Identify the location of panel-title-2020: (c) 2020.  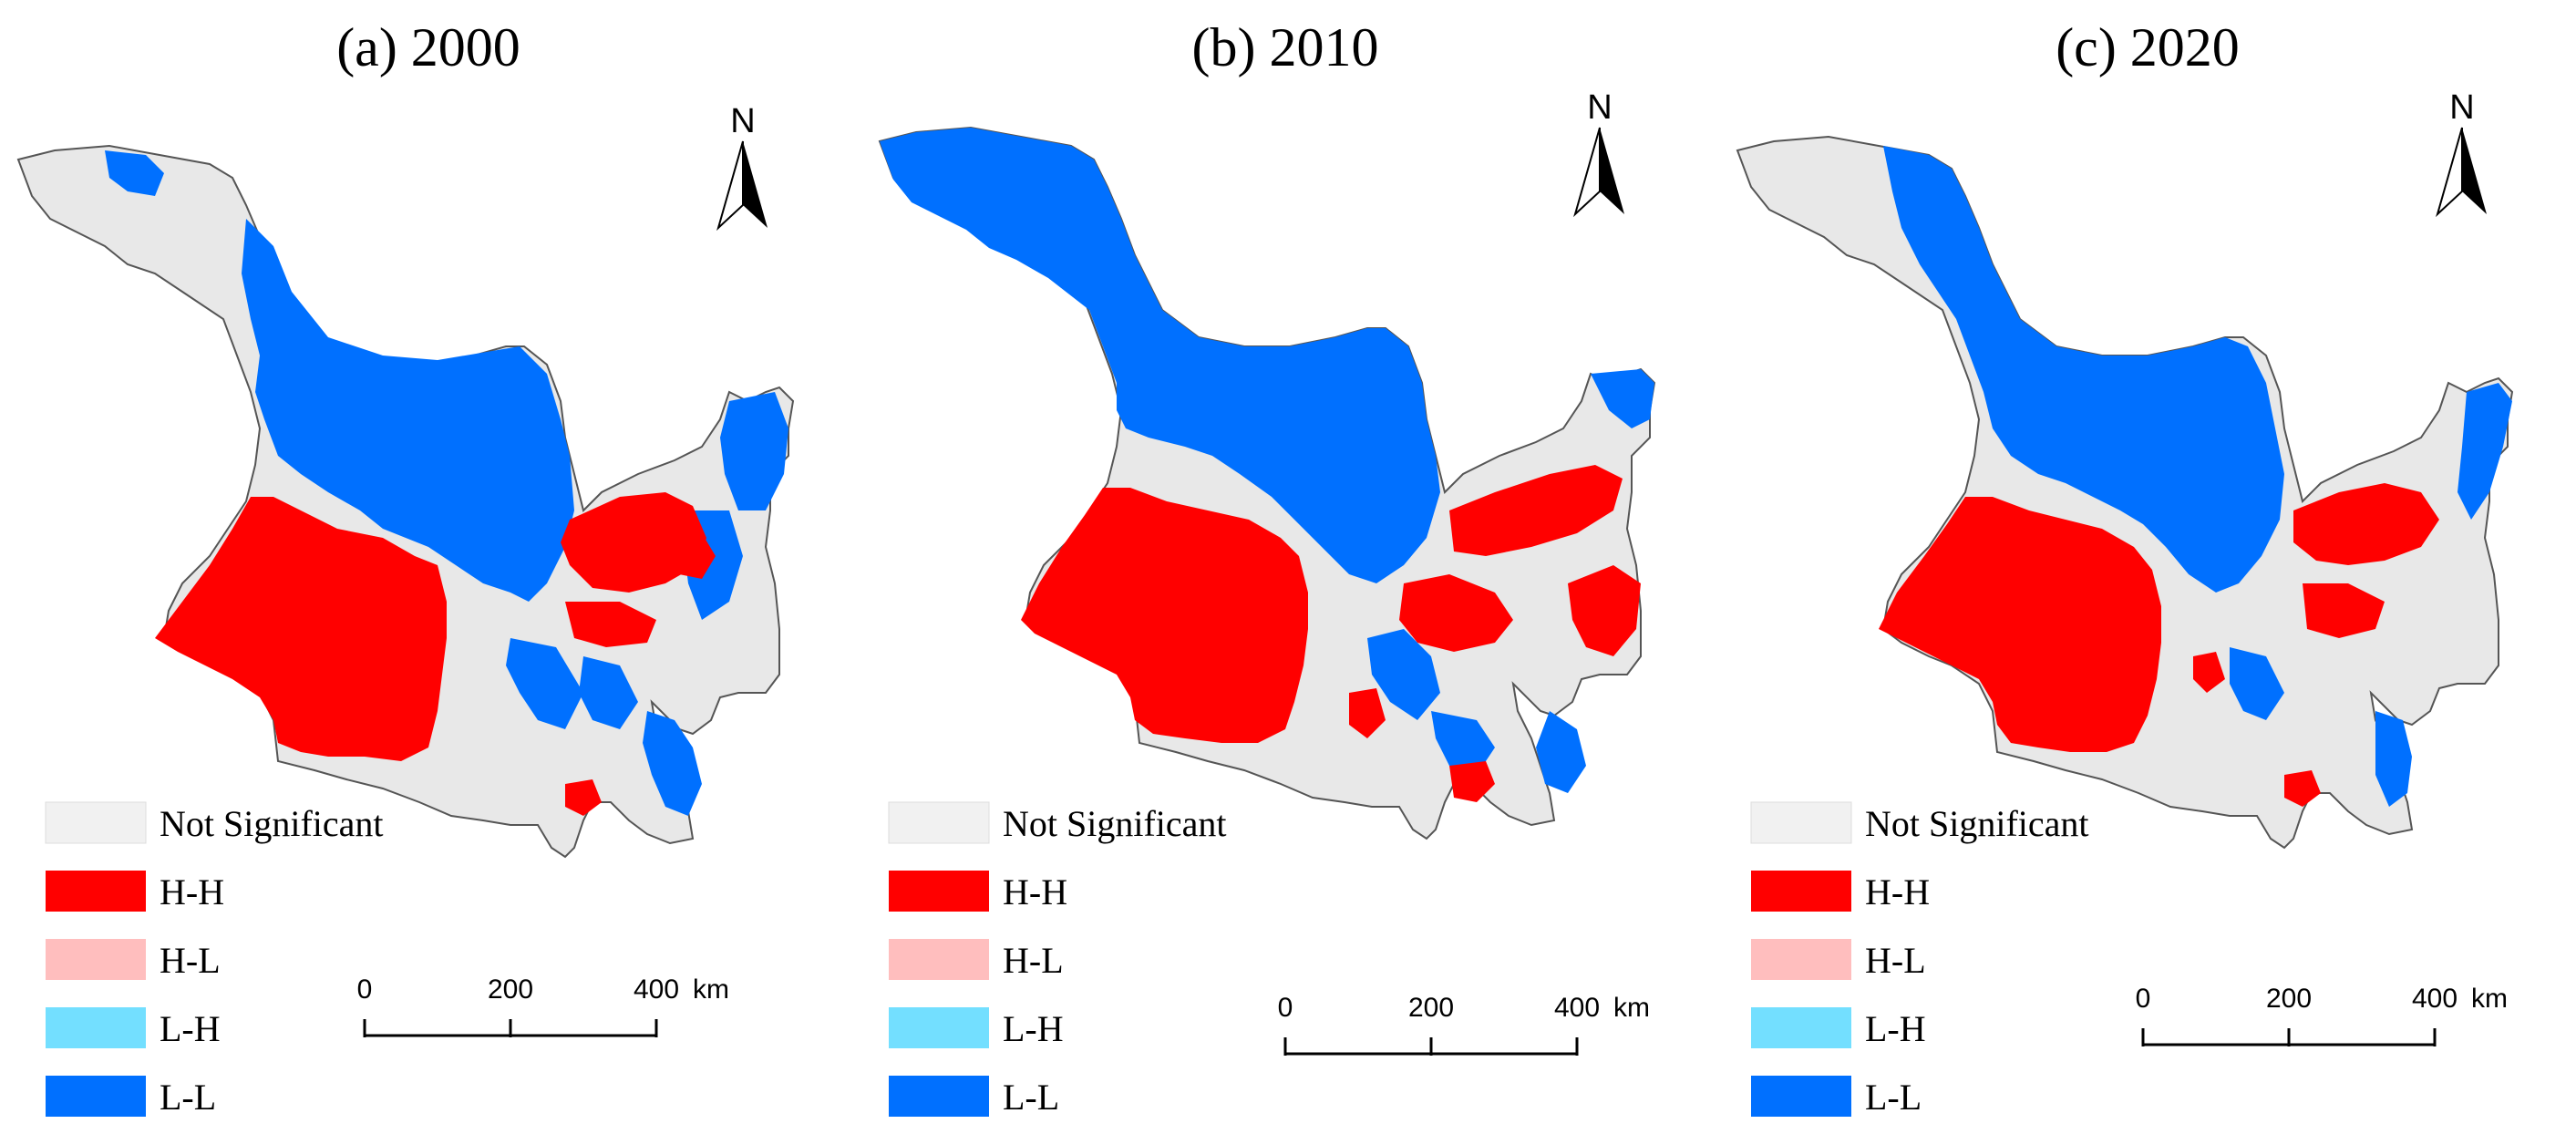
(2148, 47).